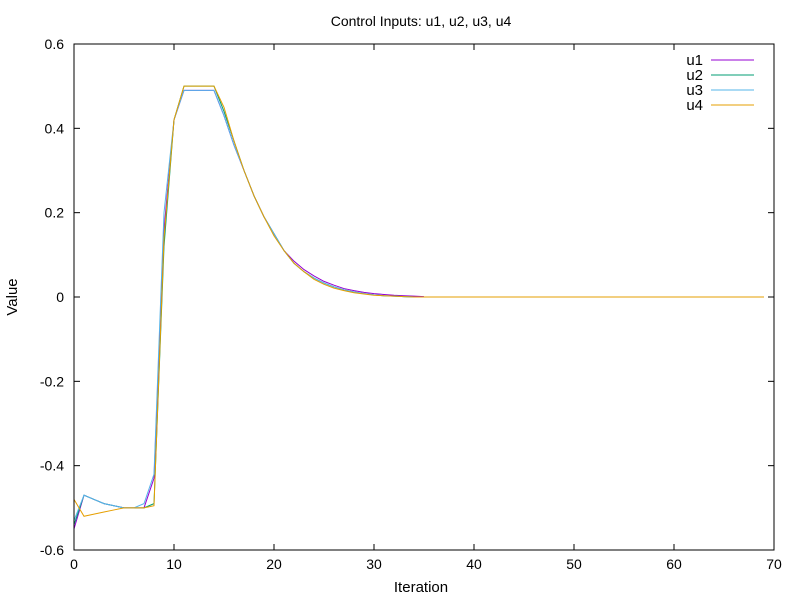 Image resolution: width=800 pixels, height=600 pixels. I want to click on x-tick-label: 70, so click(774, 564).